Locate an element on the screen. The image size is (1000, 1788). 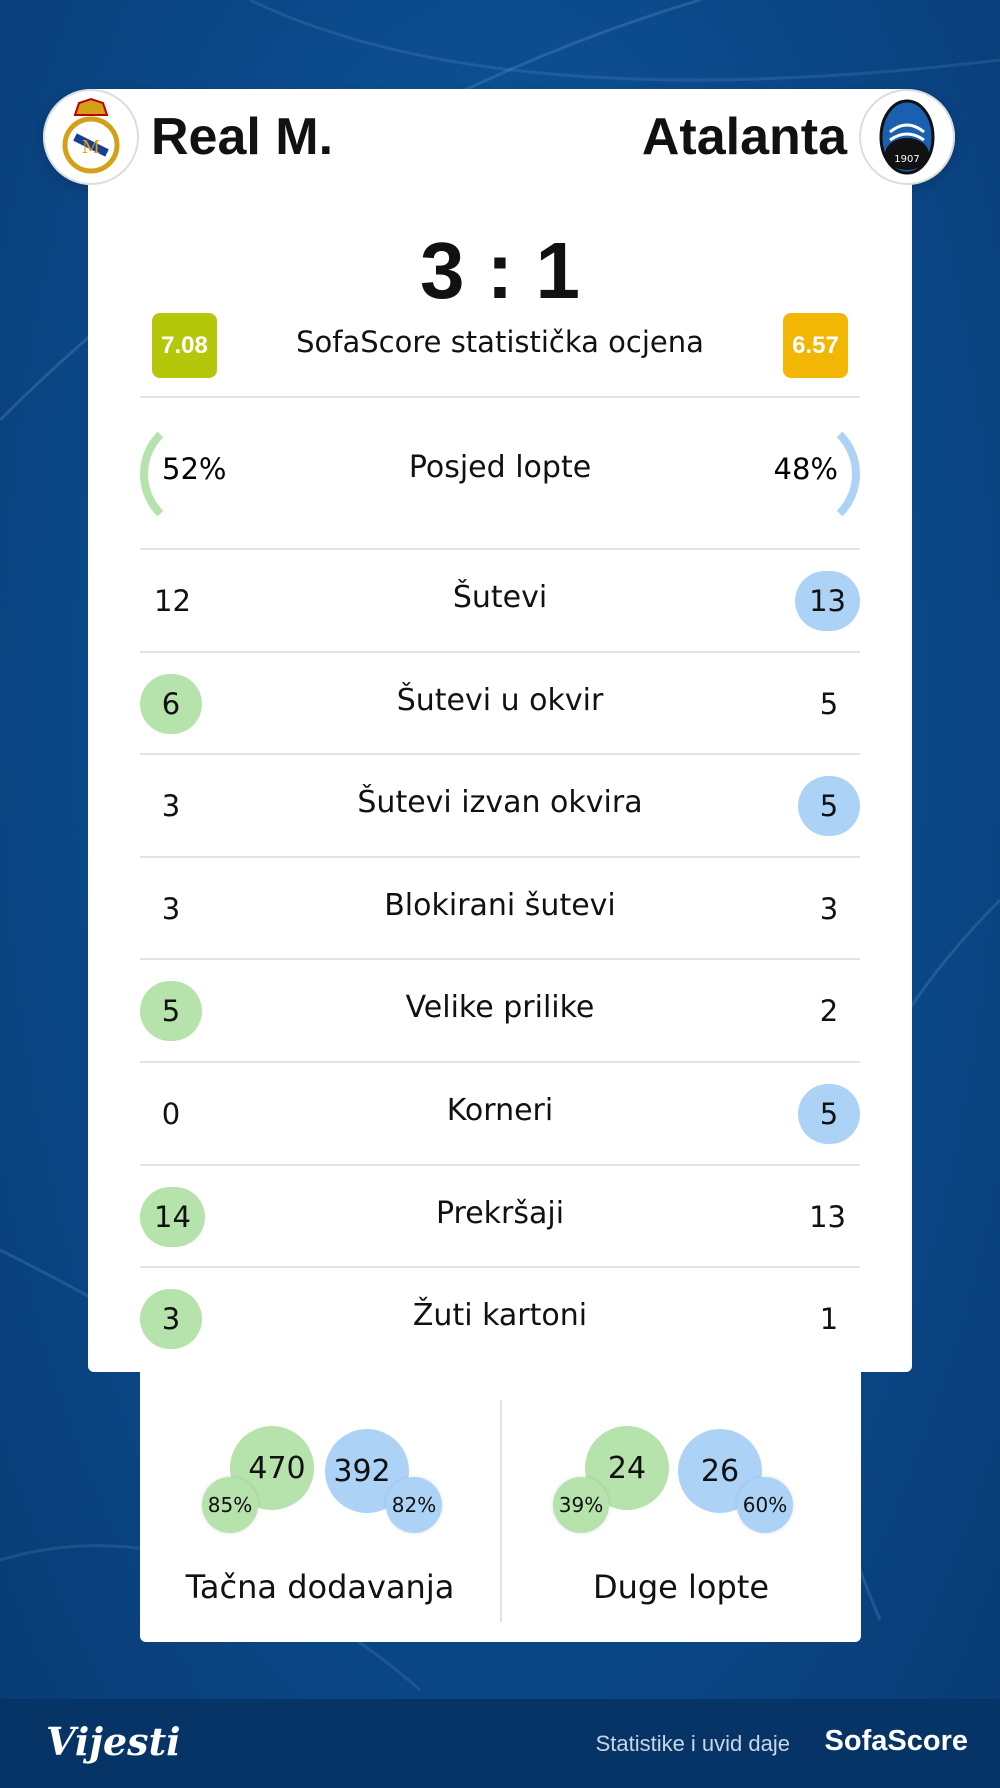
possession-label: Posjed lopte is located at coordinates (500, 467).